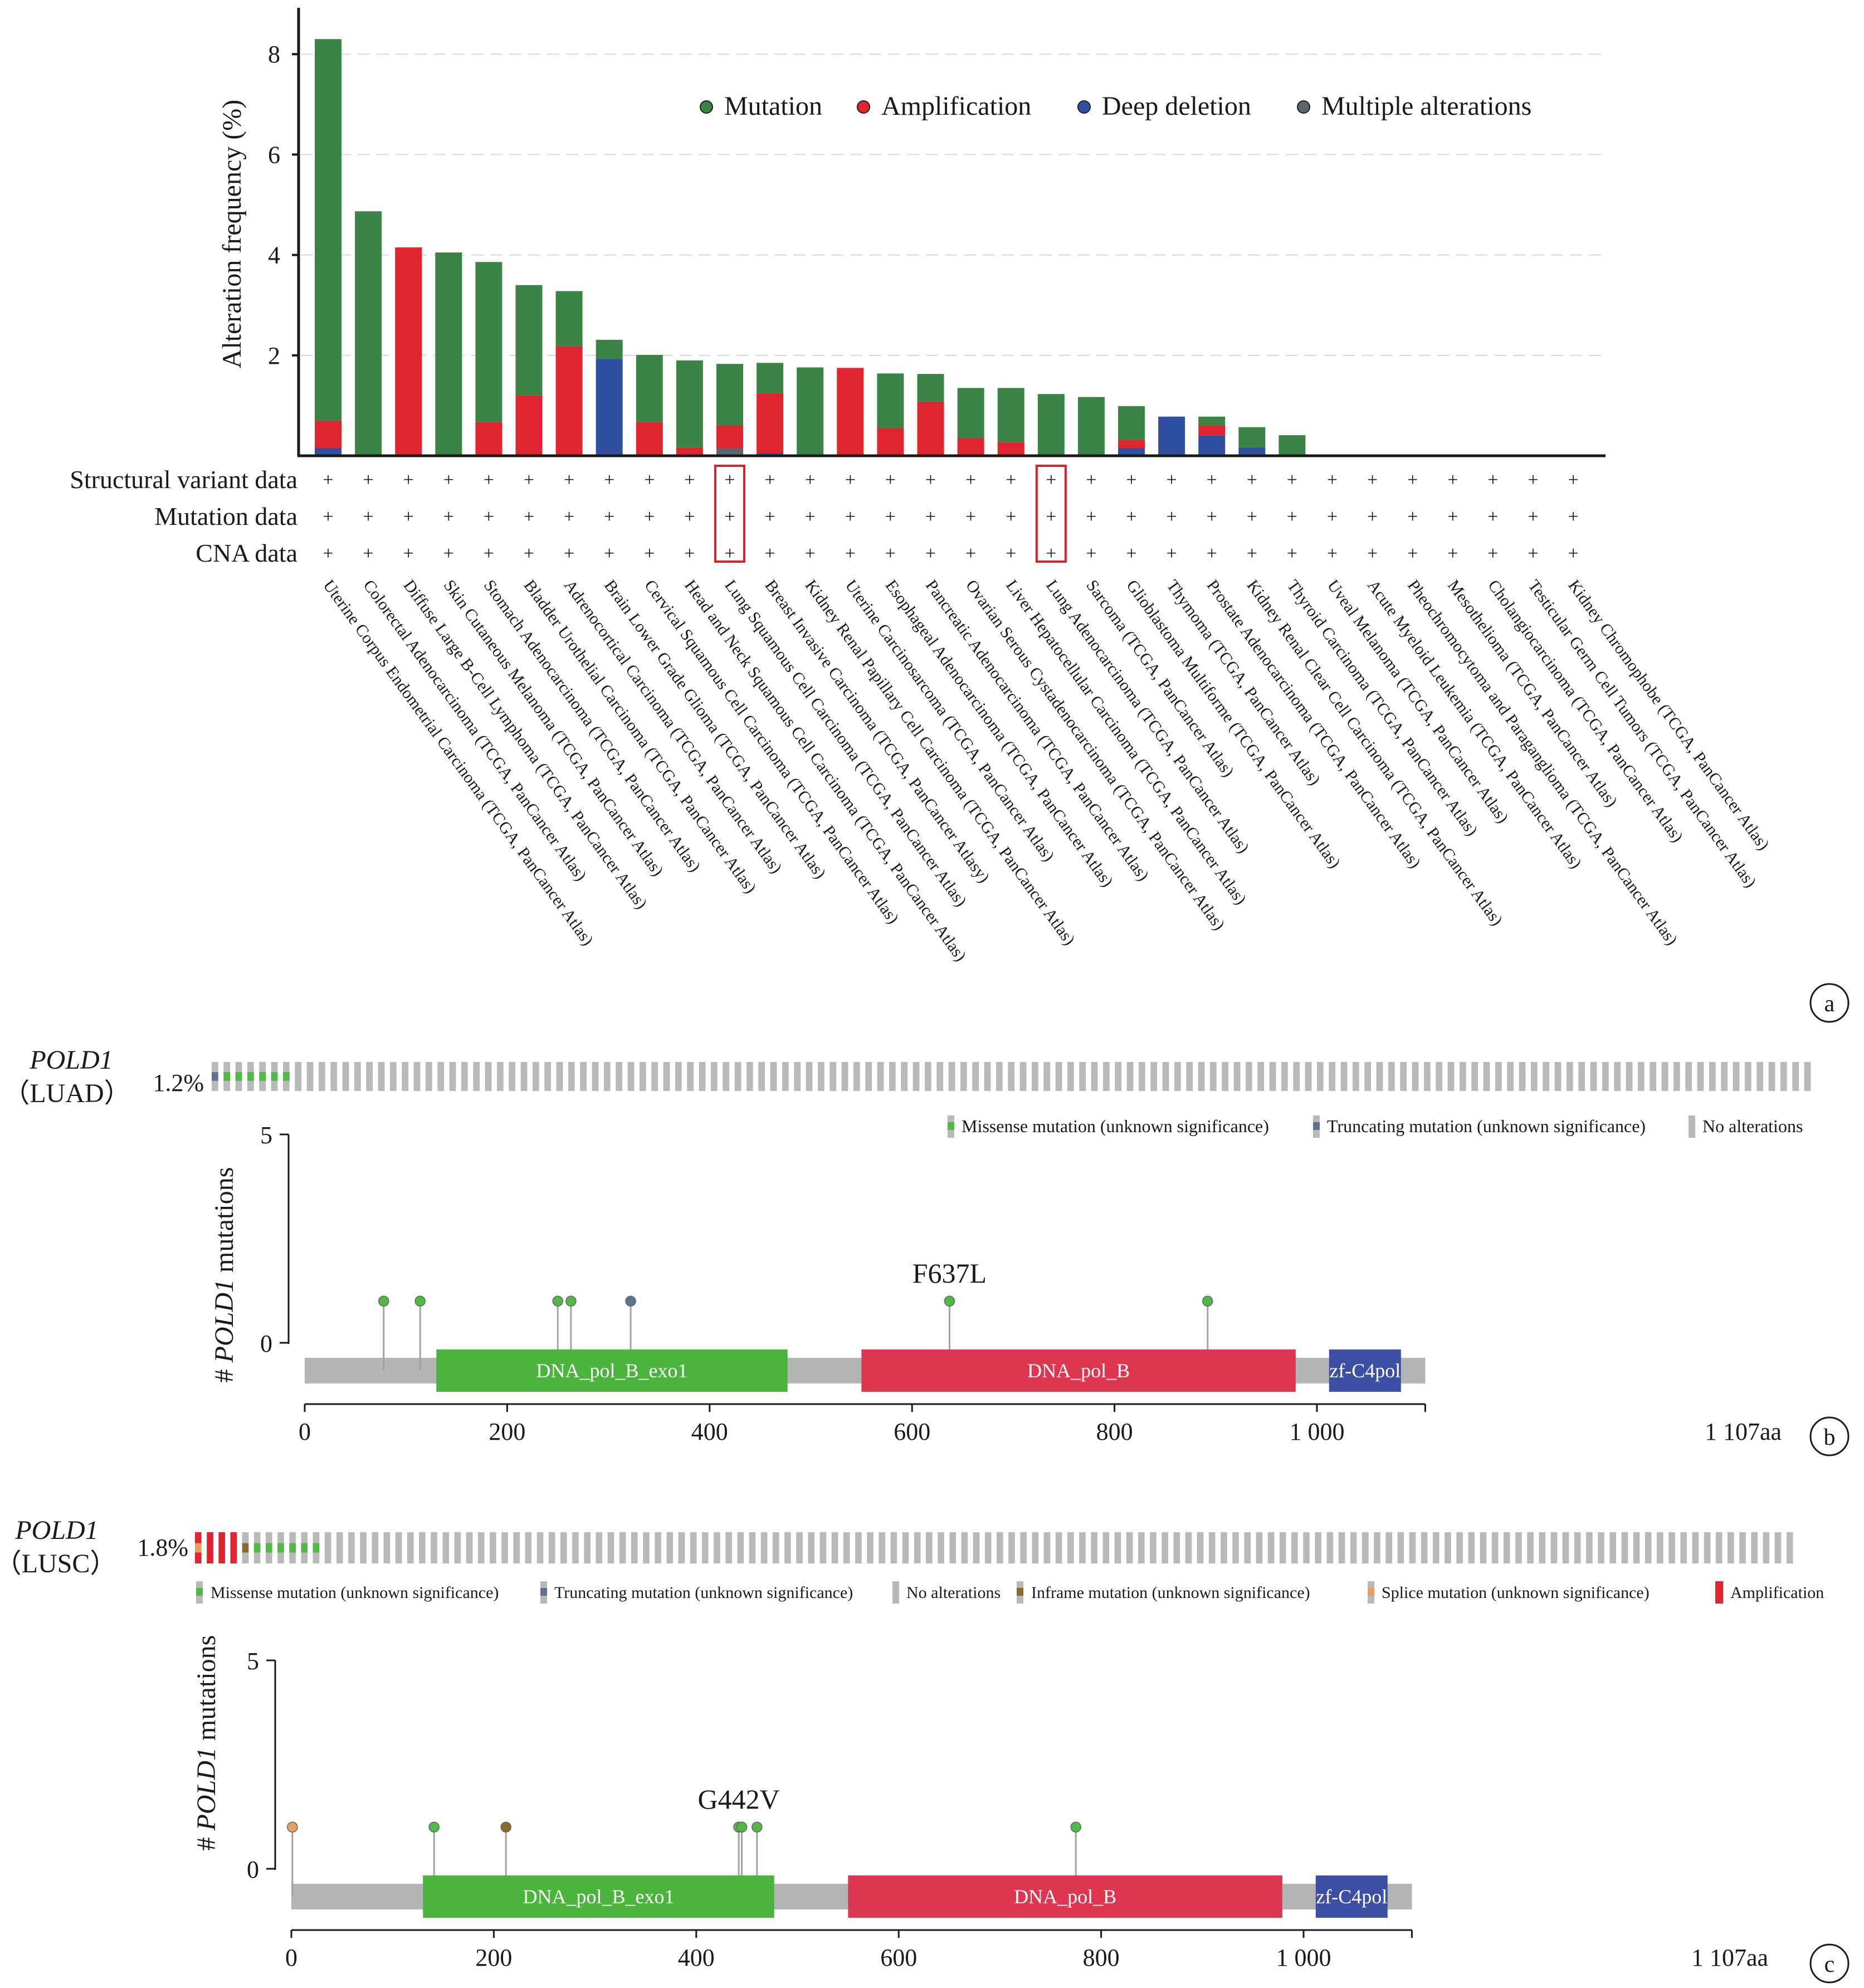 The width and height of the screenshot is (1864, 1988). I want to click on y-tick-label-6: 6, so click(274, 154).